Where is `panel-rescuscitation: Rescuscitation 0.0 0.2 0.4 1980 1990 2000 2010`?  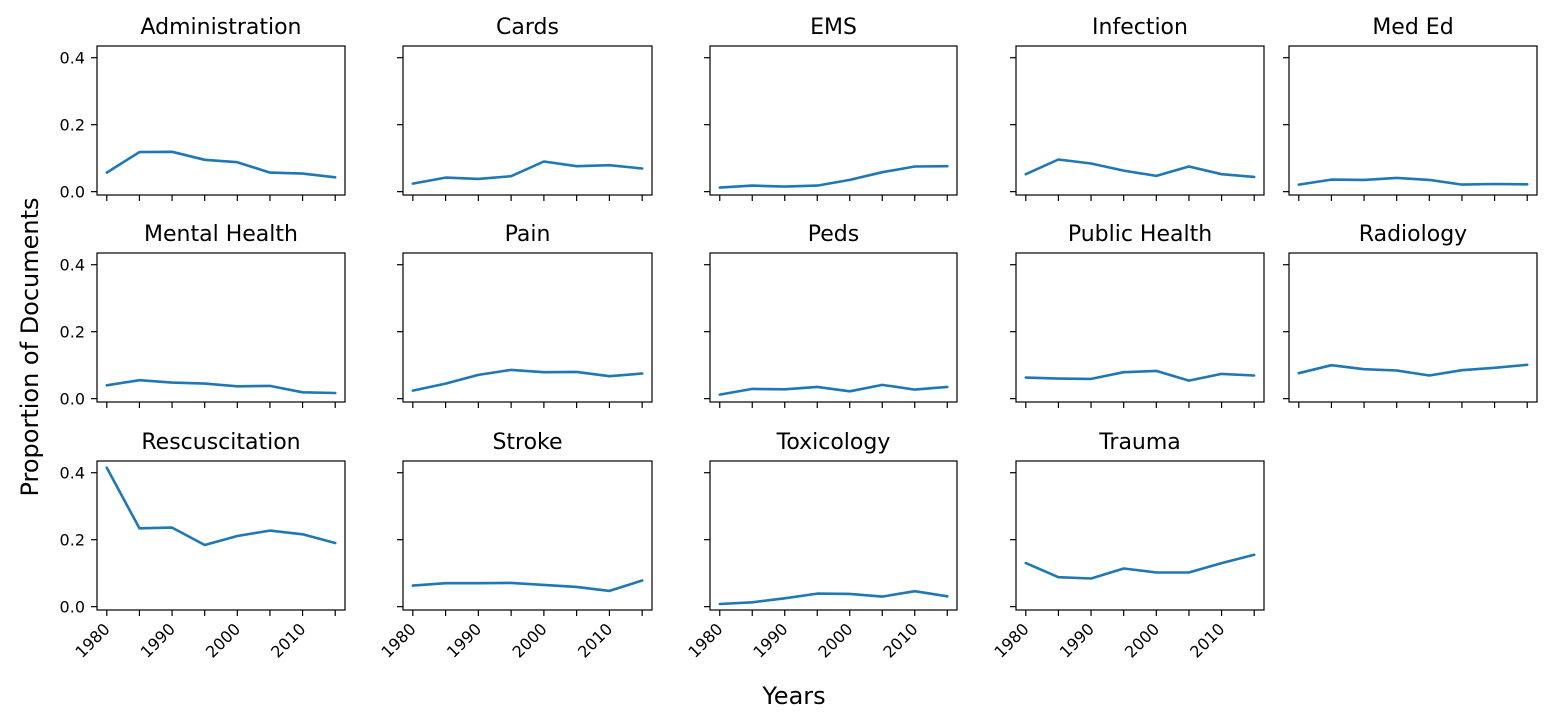 panel-rescuscitation: Rescuscitation 0.0 0.2 0.4 1980 1990 2000 2010 is located at coordinates (203, 546).